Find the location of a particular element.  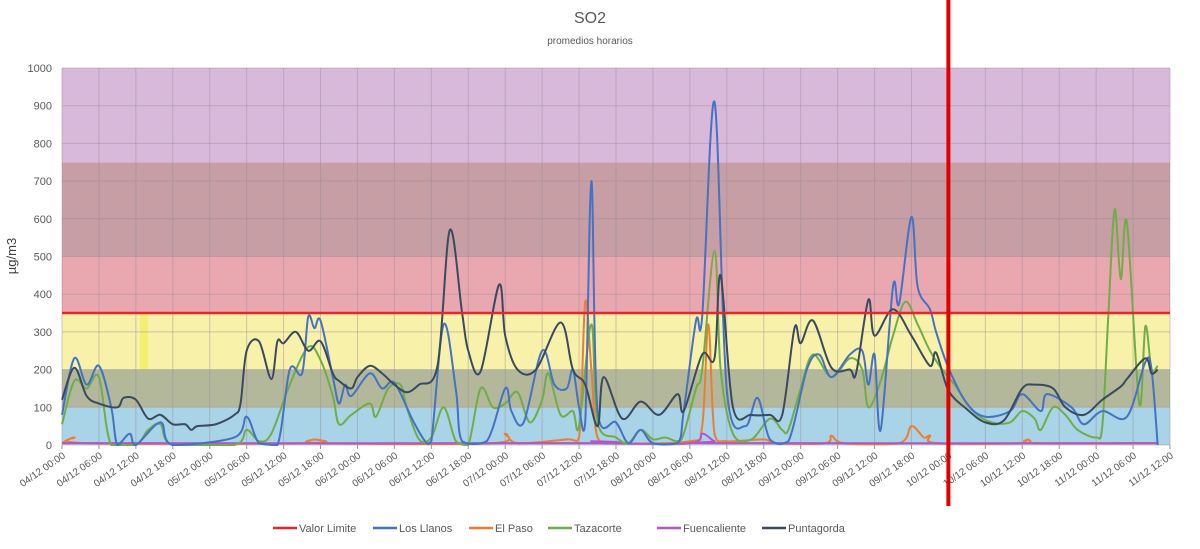

y-tick-label: 0 is located at coordinates (49, 446).